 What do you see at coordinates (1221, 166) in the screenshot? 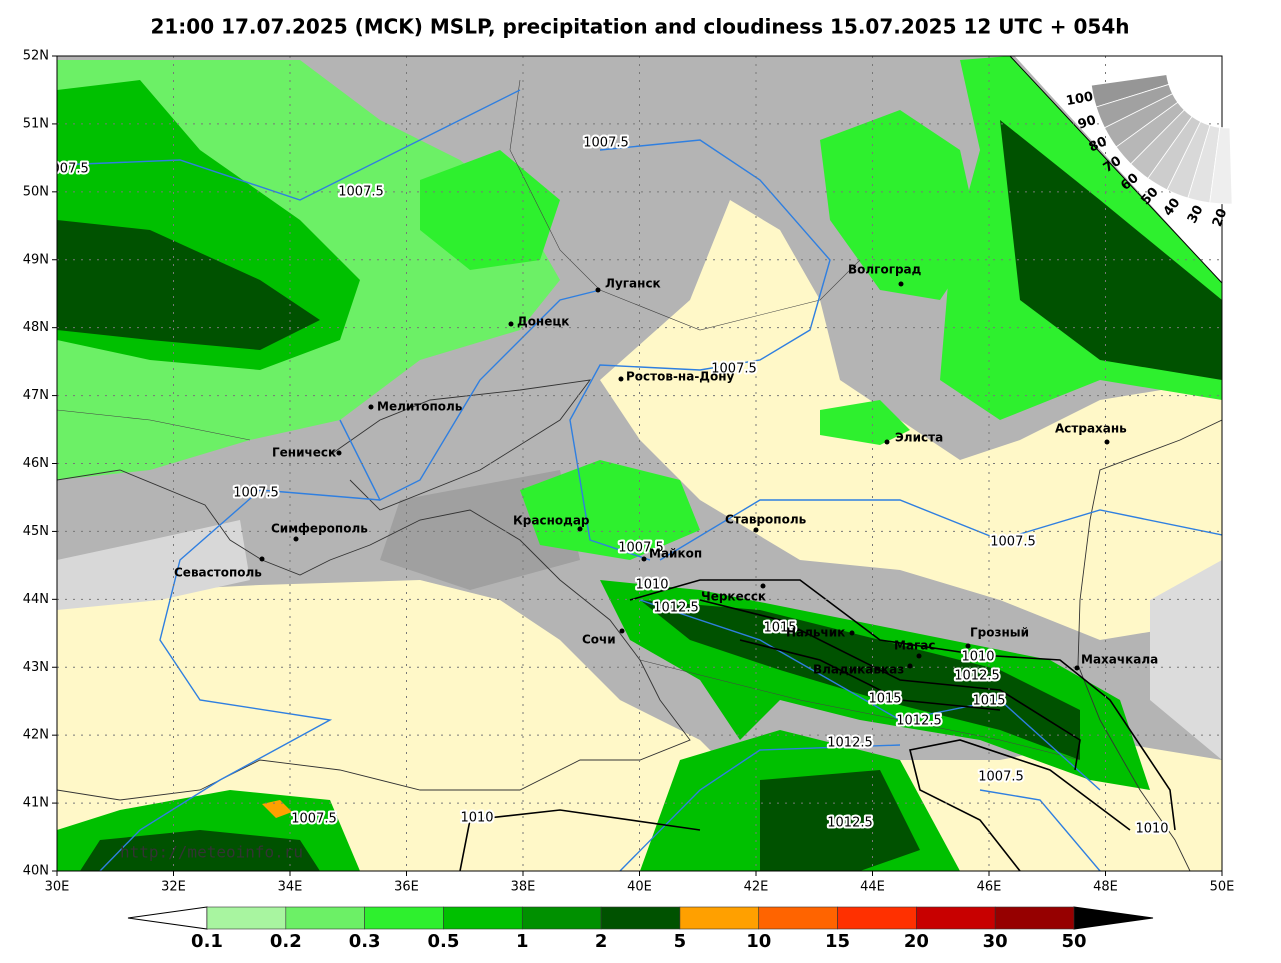
I see `cloud-wedge` at bounding box center [1221, 166].